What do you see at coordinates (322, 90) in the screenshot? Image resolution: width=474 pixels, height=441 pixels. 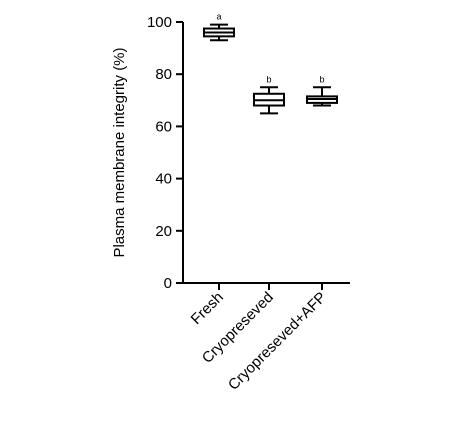 I see `box-3: b` at bounding box center [322, 90].